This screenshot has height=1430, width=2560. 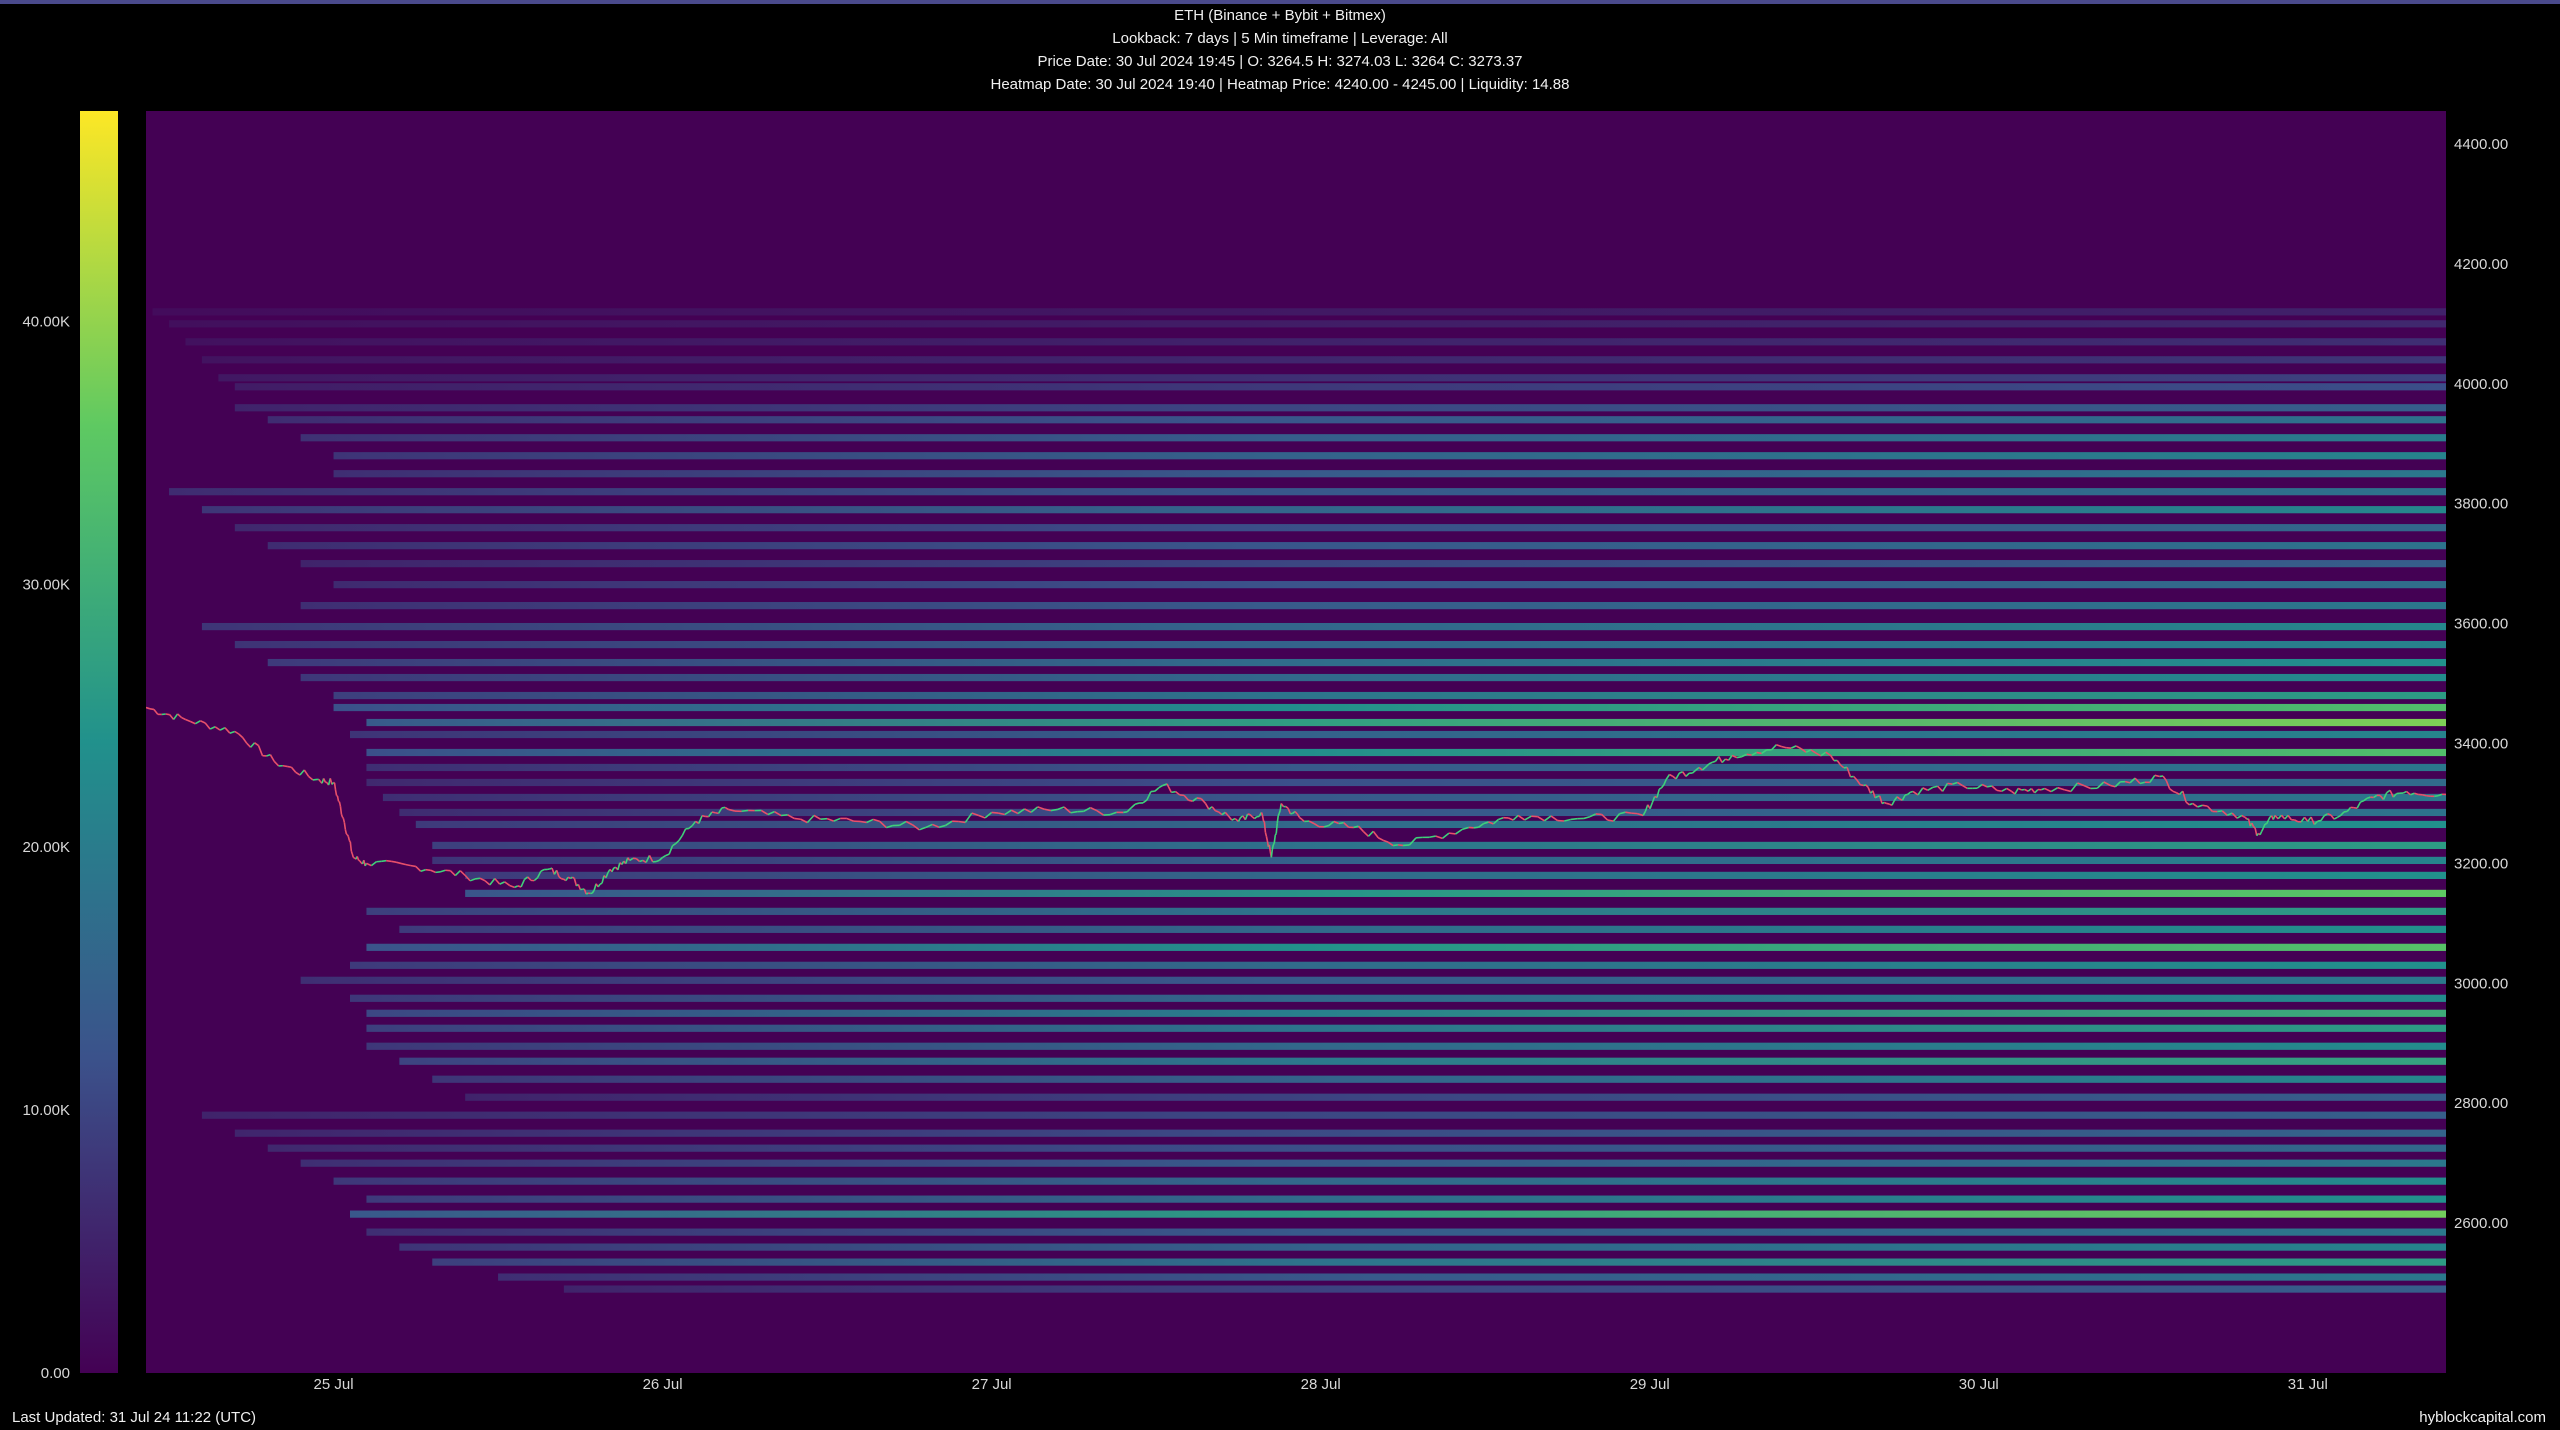 I want to click on y-tick-label: 3600.00, so click(x=2481, y=624).